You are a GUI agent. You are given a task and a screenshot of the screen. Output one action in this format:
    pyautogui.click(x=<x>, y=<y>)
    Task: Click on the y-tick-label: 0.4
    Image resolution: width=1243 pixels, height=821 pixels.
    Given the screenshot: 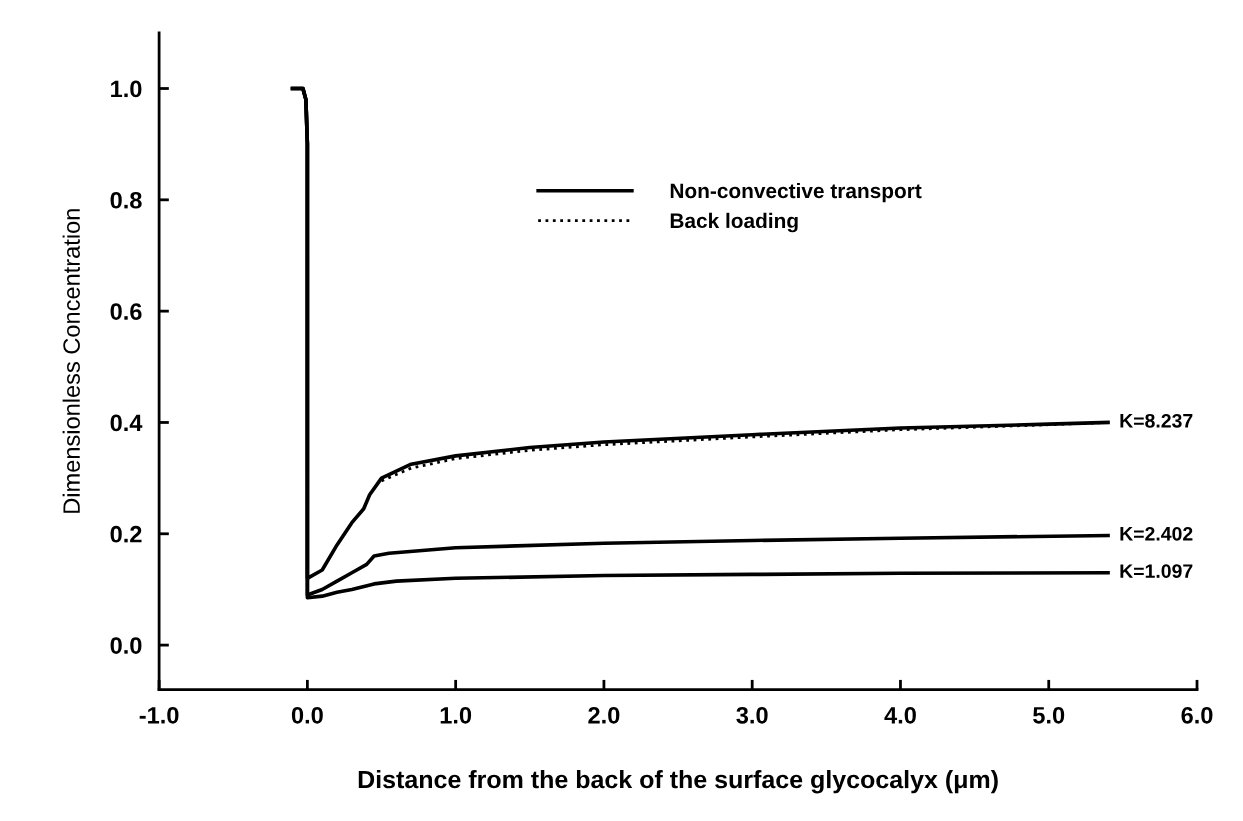 What is the action you would take?
    pyautogui.click(x=126, y=423)
    